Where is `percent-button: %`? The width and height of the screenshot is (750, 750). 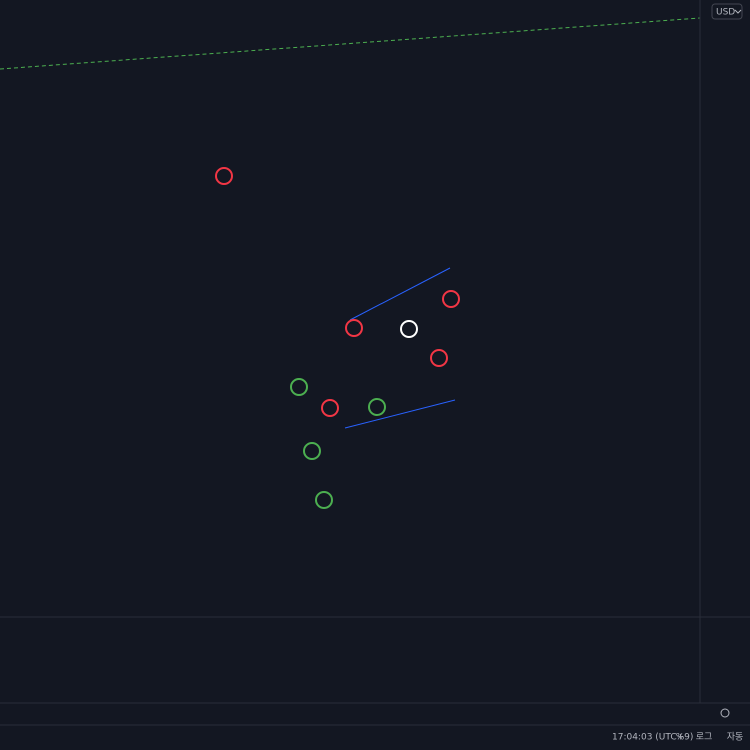 percent-button: % is located at coordinates (680, 738).